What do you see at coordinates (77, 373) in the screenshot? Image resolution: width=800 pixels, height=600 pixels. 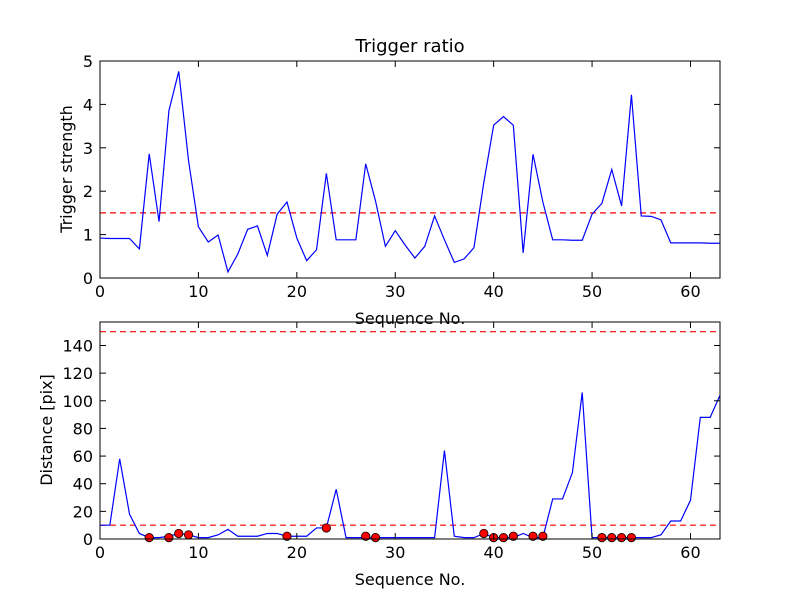 I see `y-tick-label: 120` at bounding box center [77, 373].